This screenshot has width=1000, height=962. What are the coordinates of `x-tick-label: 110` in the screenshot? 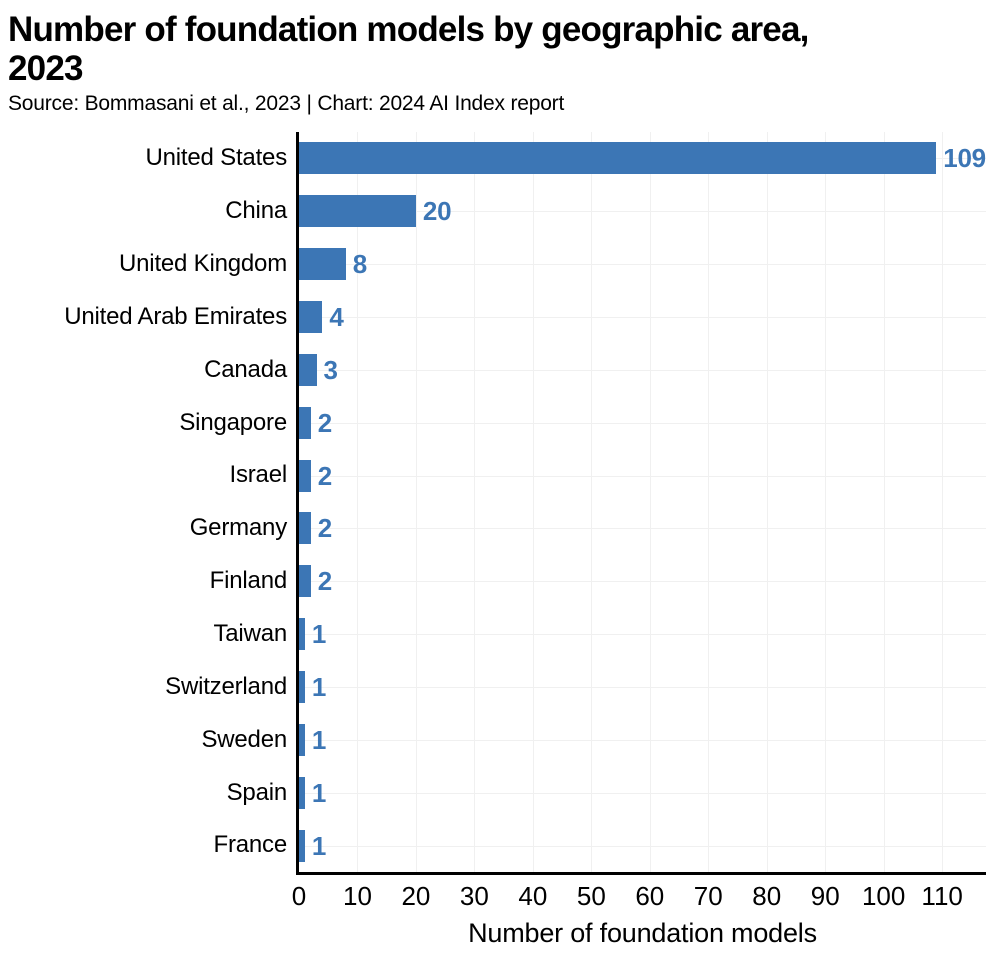 It's located at (942, 896).